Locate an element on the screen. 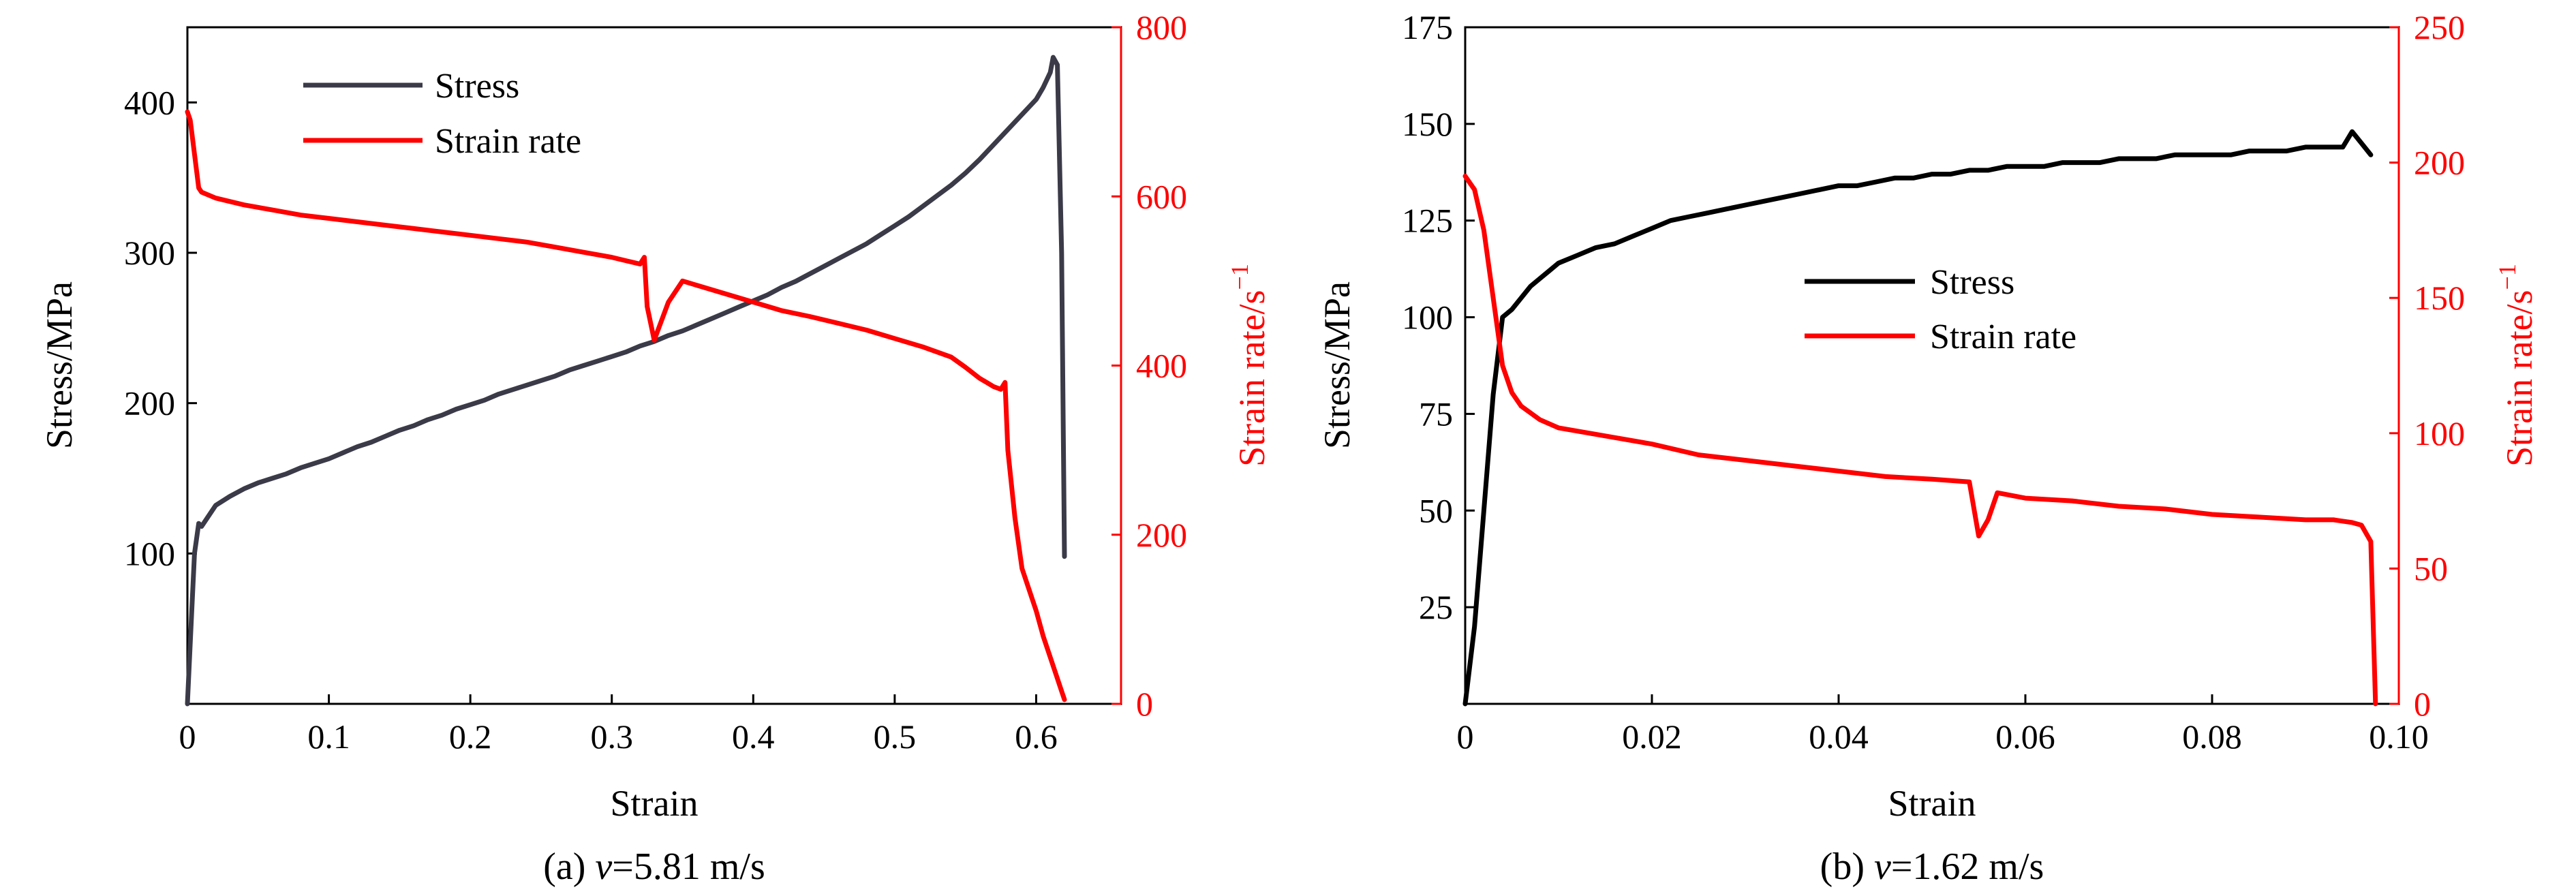 The width and height of the screenshot is (2576, 896). y-axis-right: 0 200 400 600 800 is located at coordinates (1149, 365).